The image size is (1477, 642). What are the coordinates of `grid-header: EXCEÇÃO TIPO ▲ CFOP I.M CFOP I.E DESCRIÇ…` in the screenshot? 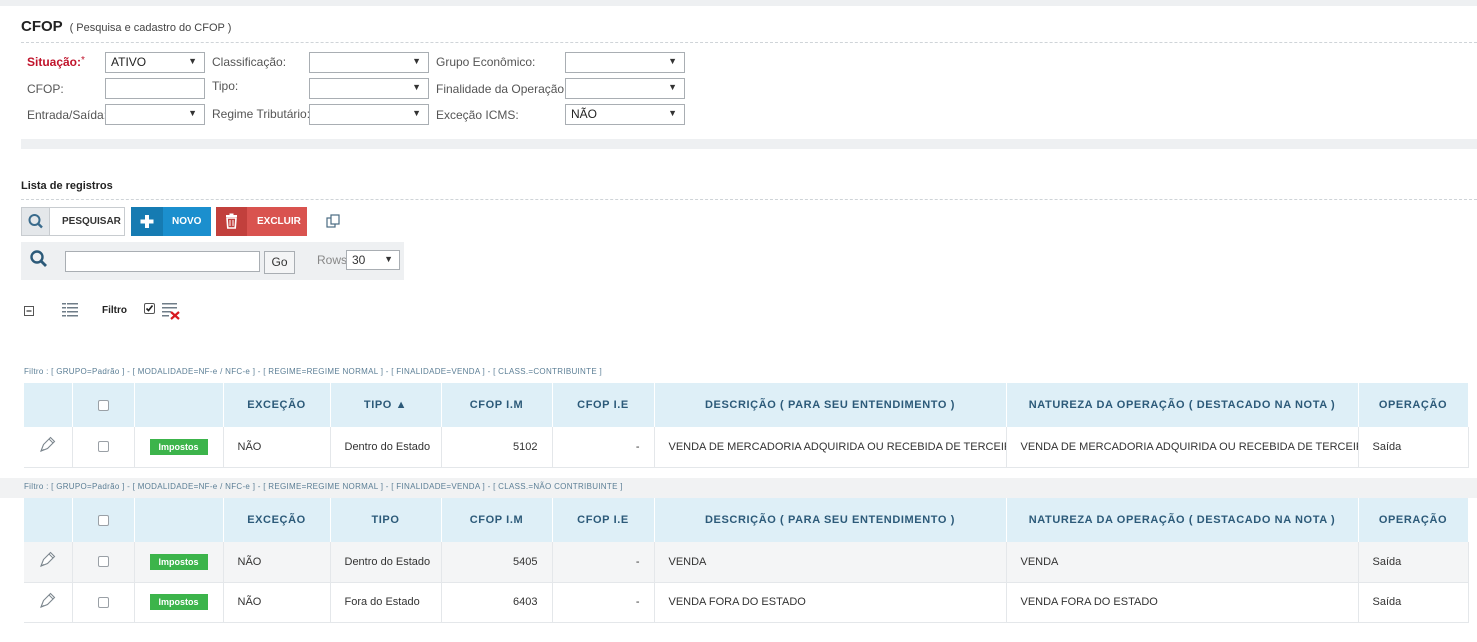 It's located at (746, 405).